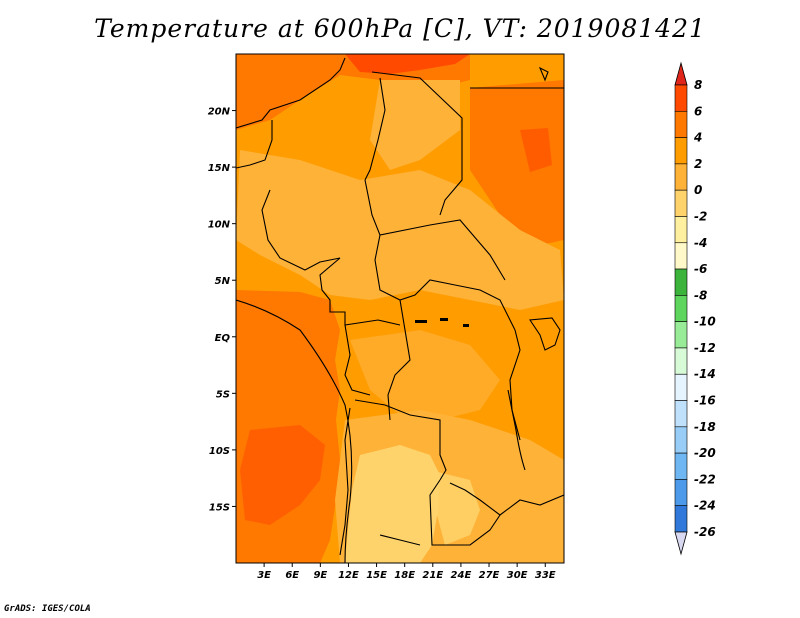  Describe the element at coordinates (219, 225) in the screenshot. I see `y-tick-label: 10N` at that location.